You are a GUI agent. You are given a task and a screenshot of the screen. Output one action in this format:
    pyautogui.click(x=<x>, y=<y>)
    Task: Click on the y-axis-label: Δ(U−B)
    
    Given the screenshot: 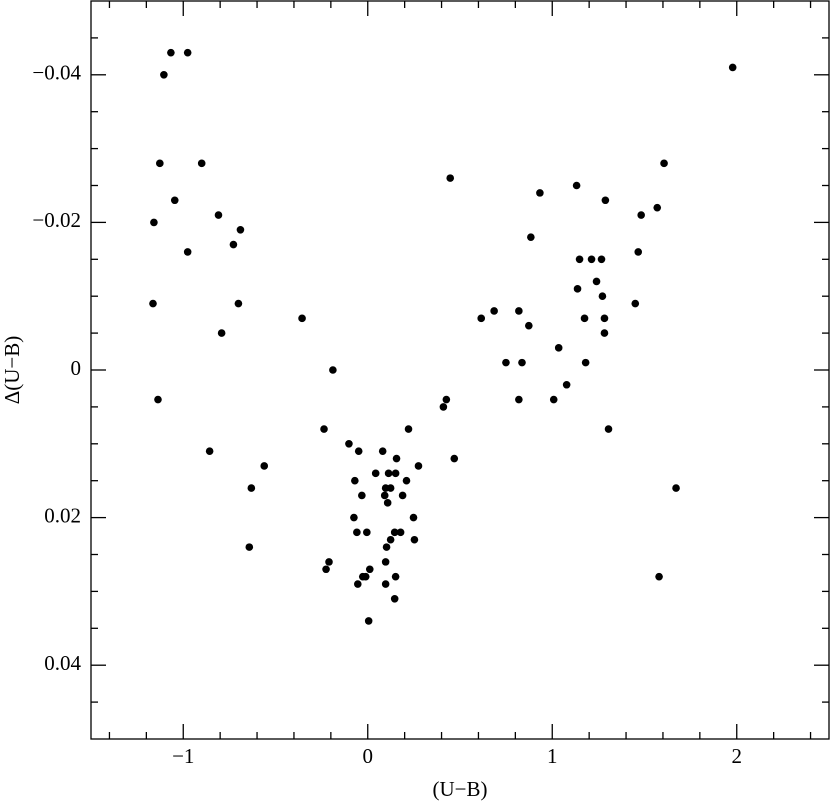 What is the action you would take?
    pyautogui.click(x=12, y=370)
    